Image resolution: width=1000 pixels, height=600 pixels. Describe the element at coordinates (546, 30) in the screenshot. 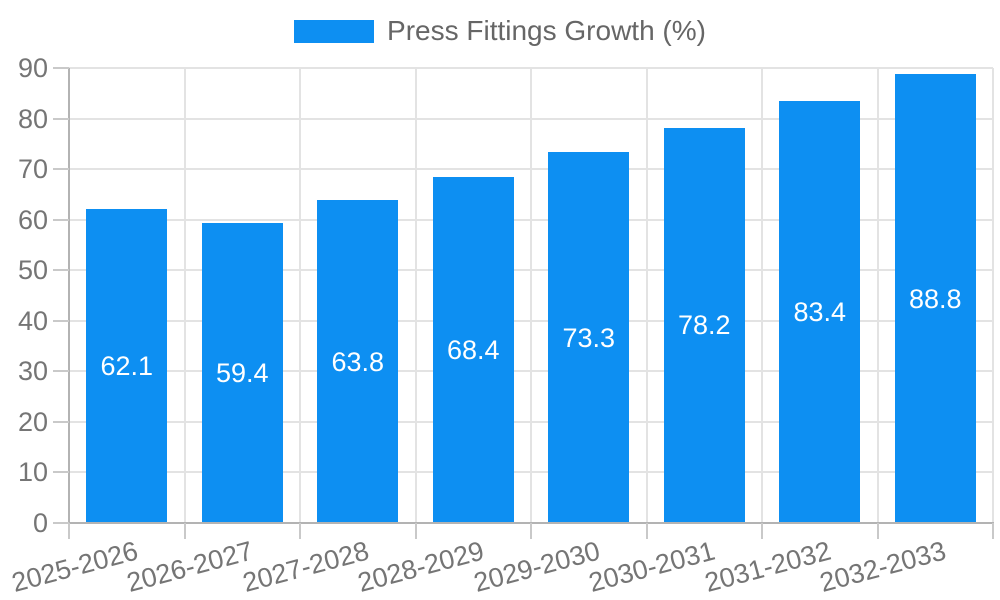

I see `legend-label: Press Fittings Growth (%)` at that location.